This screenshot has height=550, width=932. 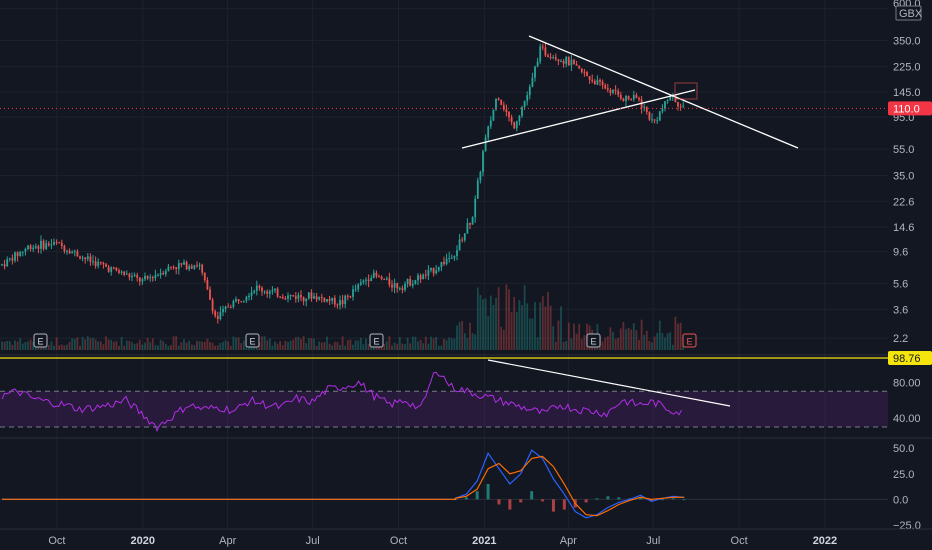 I want to click on macd-tick-label: 0.0, so click(x=900, y=500).